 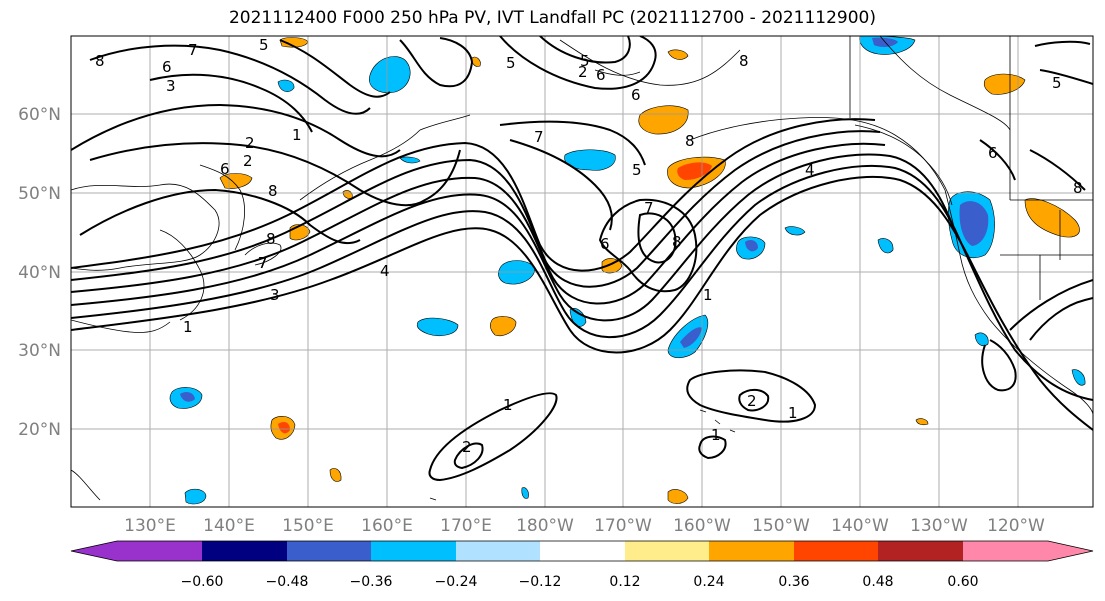 I want to click on lon-label: 140°E, so click(x=229, y=526).